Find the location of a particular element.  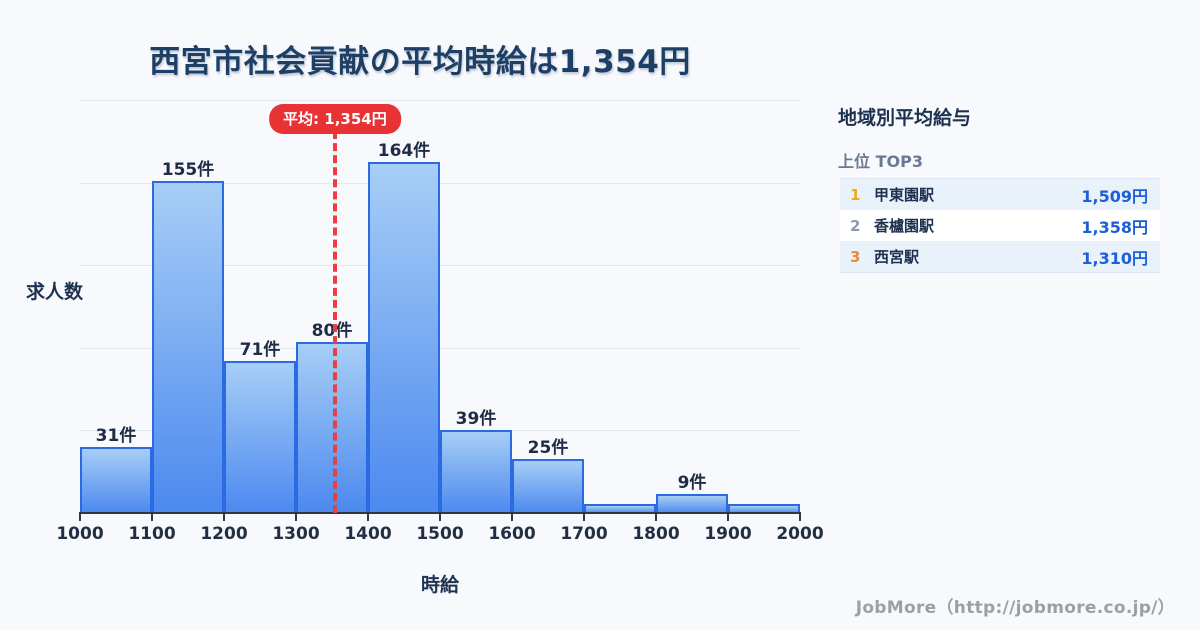

x-axis-line is located at coordinates (440, 513).